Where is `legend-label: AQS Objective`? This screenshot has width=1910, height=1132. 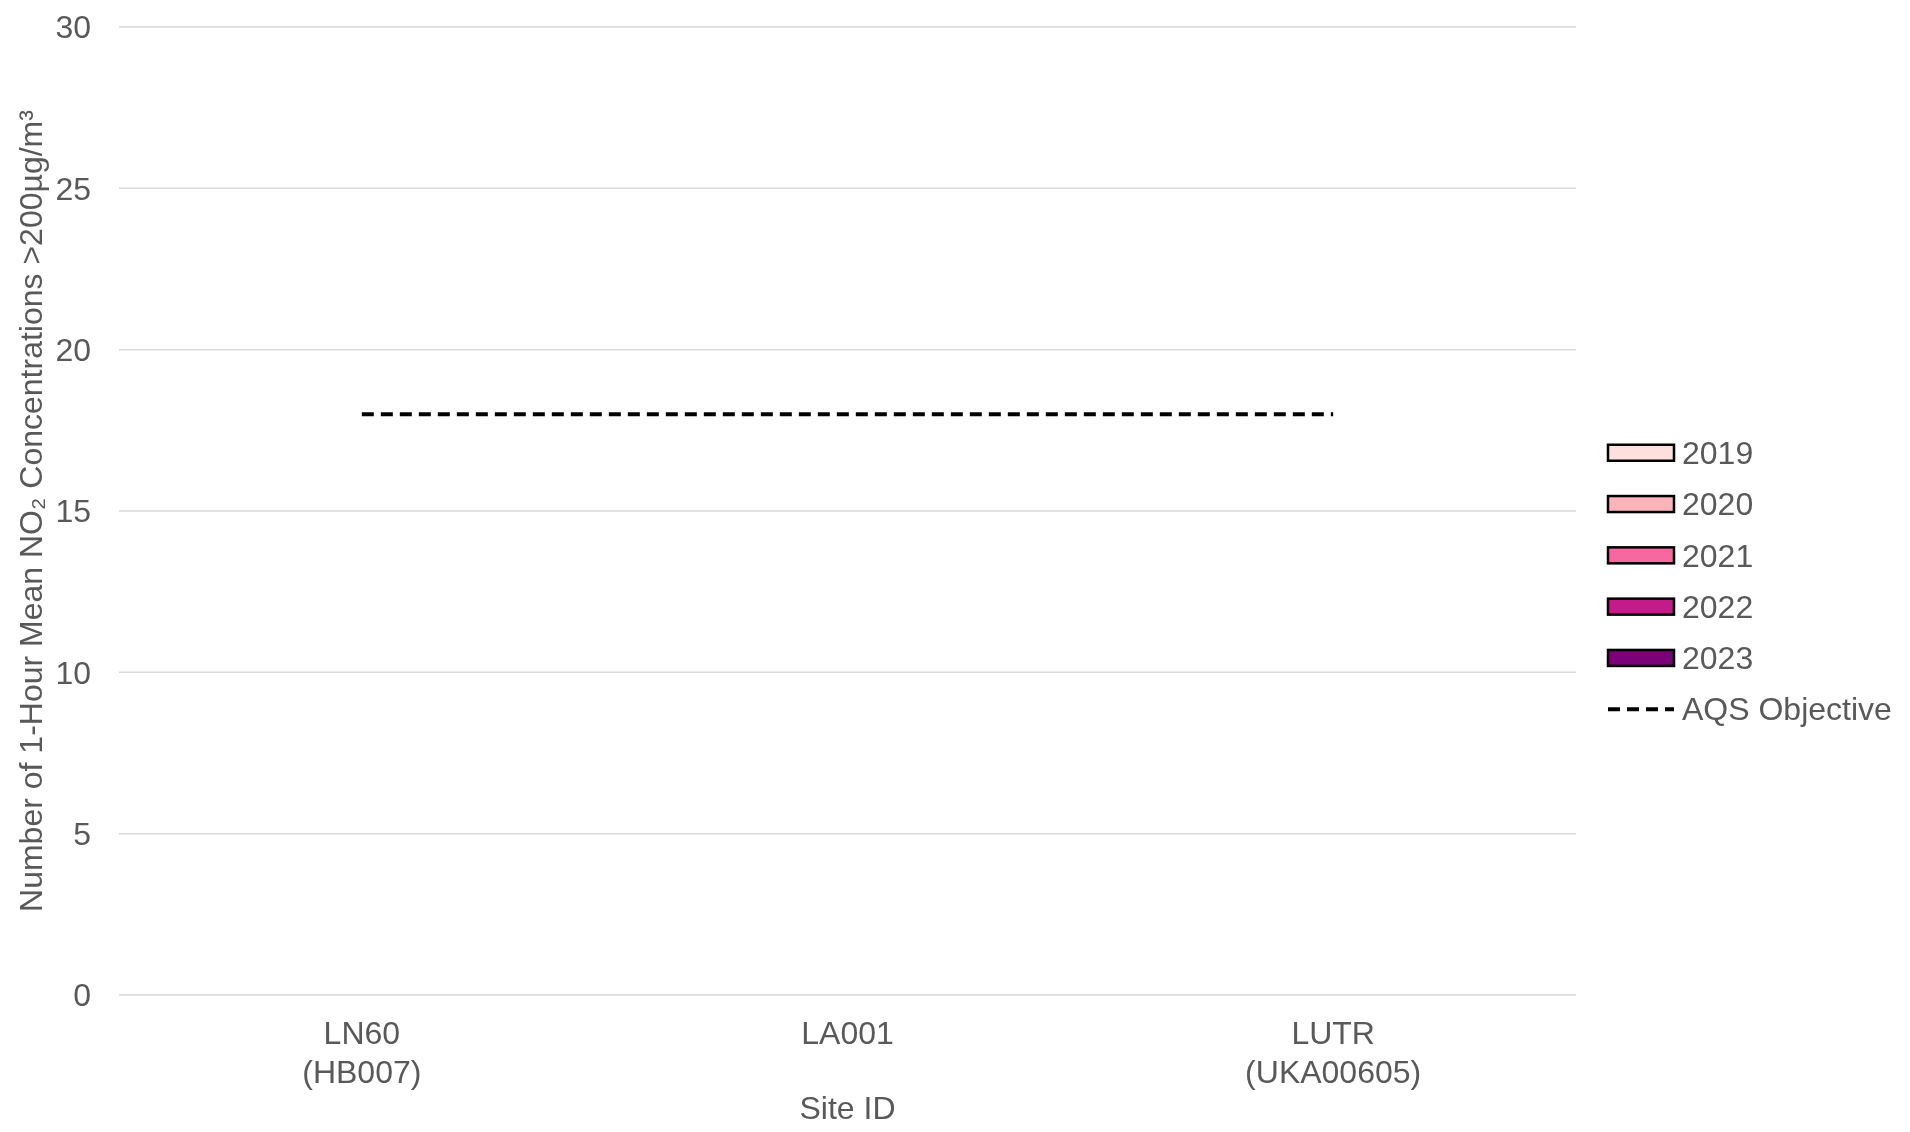
legend-label: AQS Objective is located at coordinates (1787, 709).